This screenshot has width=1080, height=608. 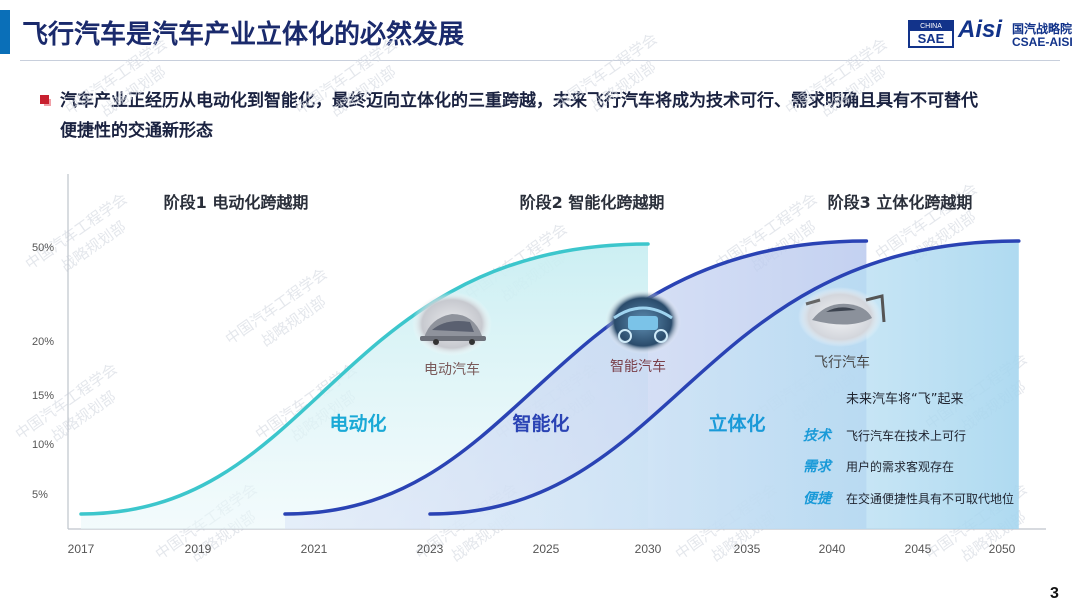 I want to click on electric-car-photo, so click(x=452, y=324).